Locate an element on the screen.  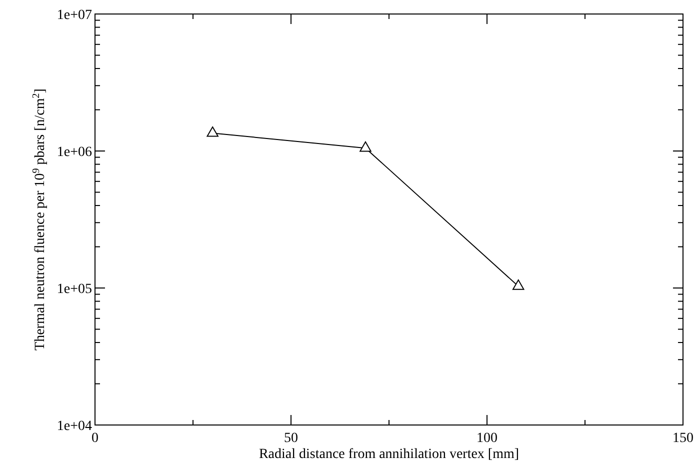
y-tick-label: 1e+07 is located at coordinates (74, 15).